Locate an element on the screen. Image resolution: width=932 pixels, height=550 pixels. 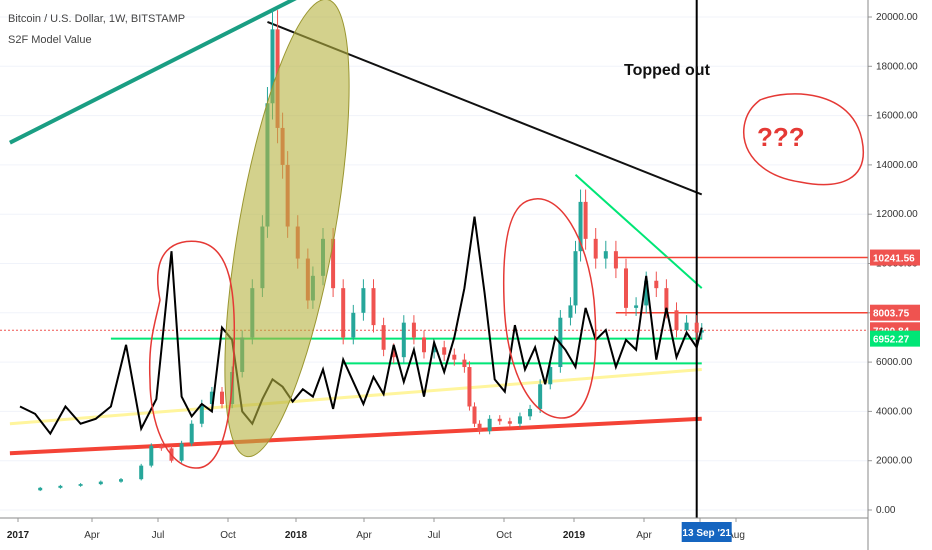
y-tick-label: 20000.00 is located at coordinates (897, 17).